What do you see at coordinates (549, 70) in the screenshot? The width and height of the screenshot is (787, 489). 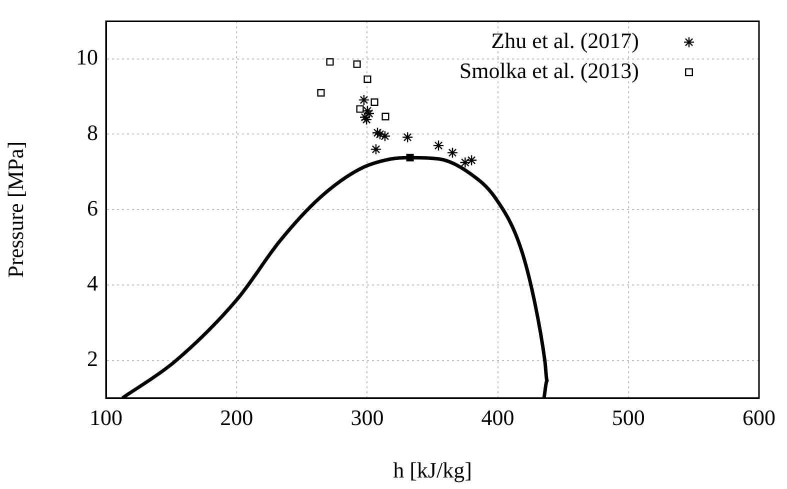 I see `legend-label: Smolka et al. (2013)` at bounding box center [549, 70].